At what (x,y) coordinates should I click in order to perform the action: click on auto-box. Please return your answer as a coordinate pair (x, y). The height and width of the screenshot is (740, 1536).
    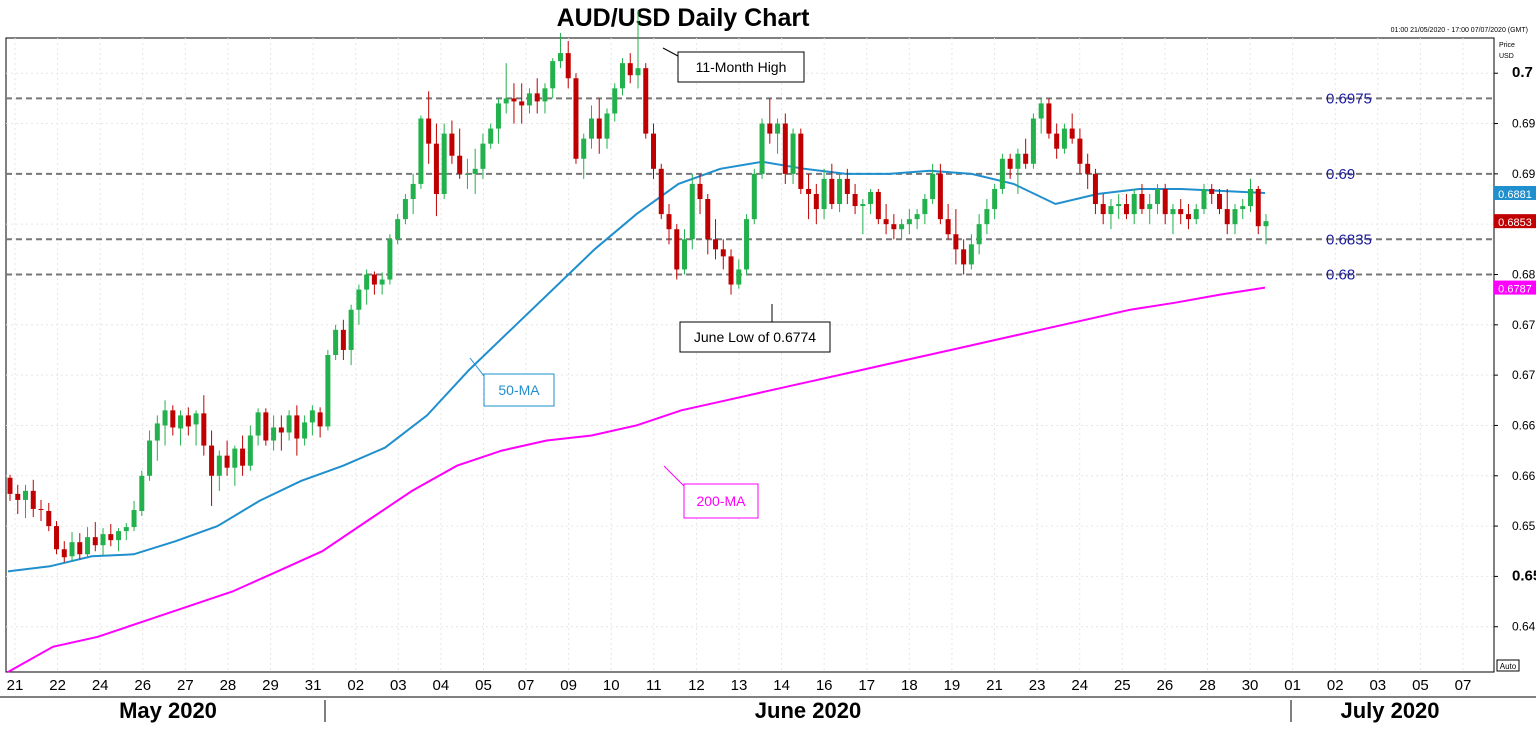
    Looking at the image, I should click on (1508, 665).